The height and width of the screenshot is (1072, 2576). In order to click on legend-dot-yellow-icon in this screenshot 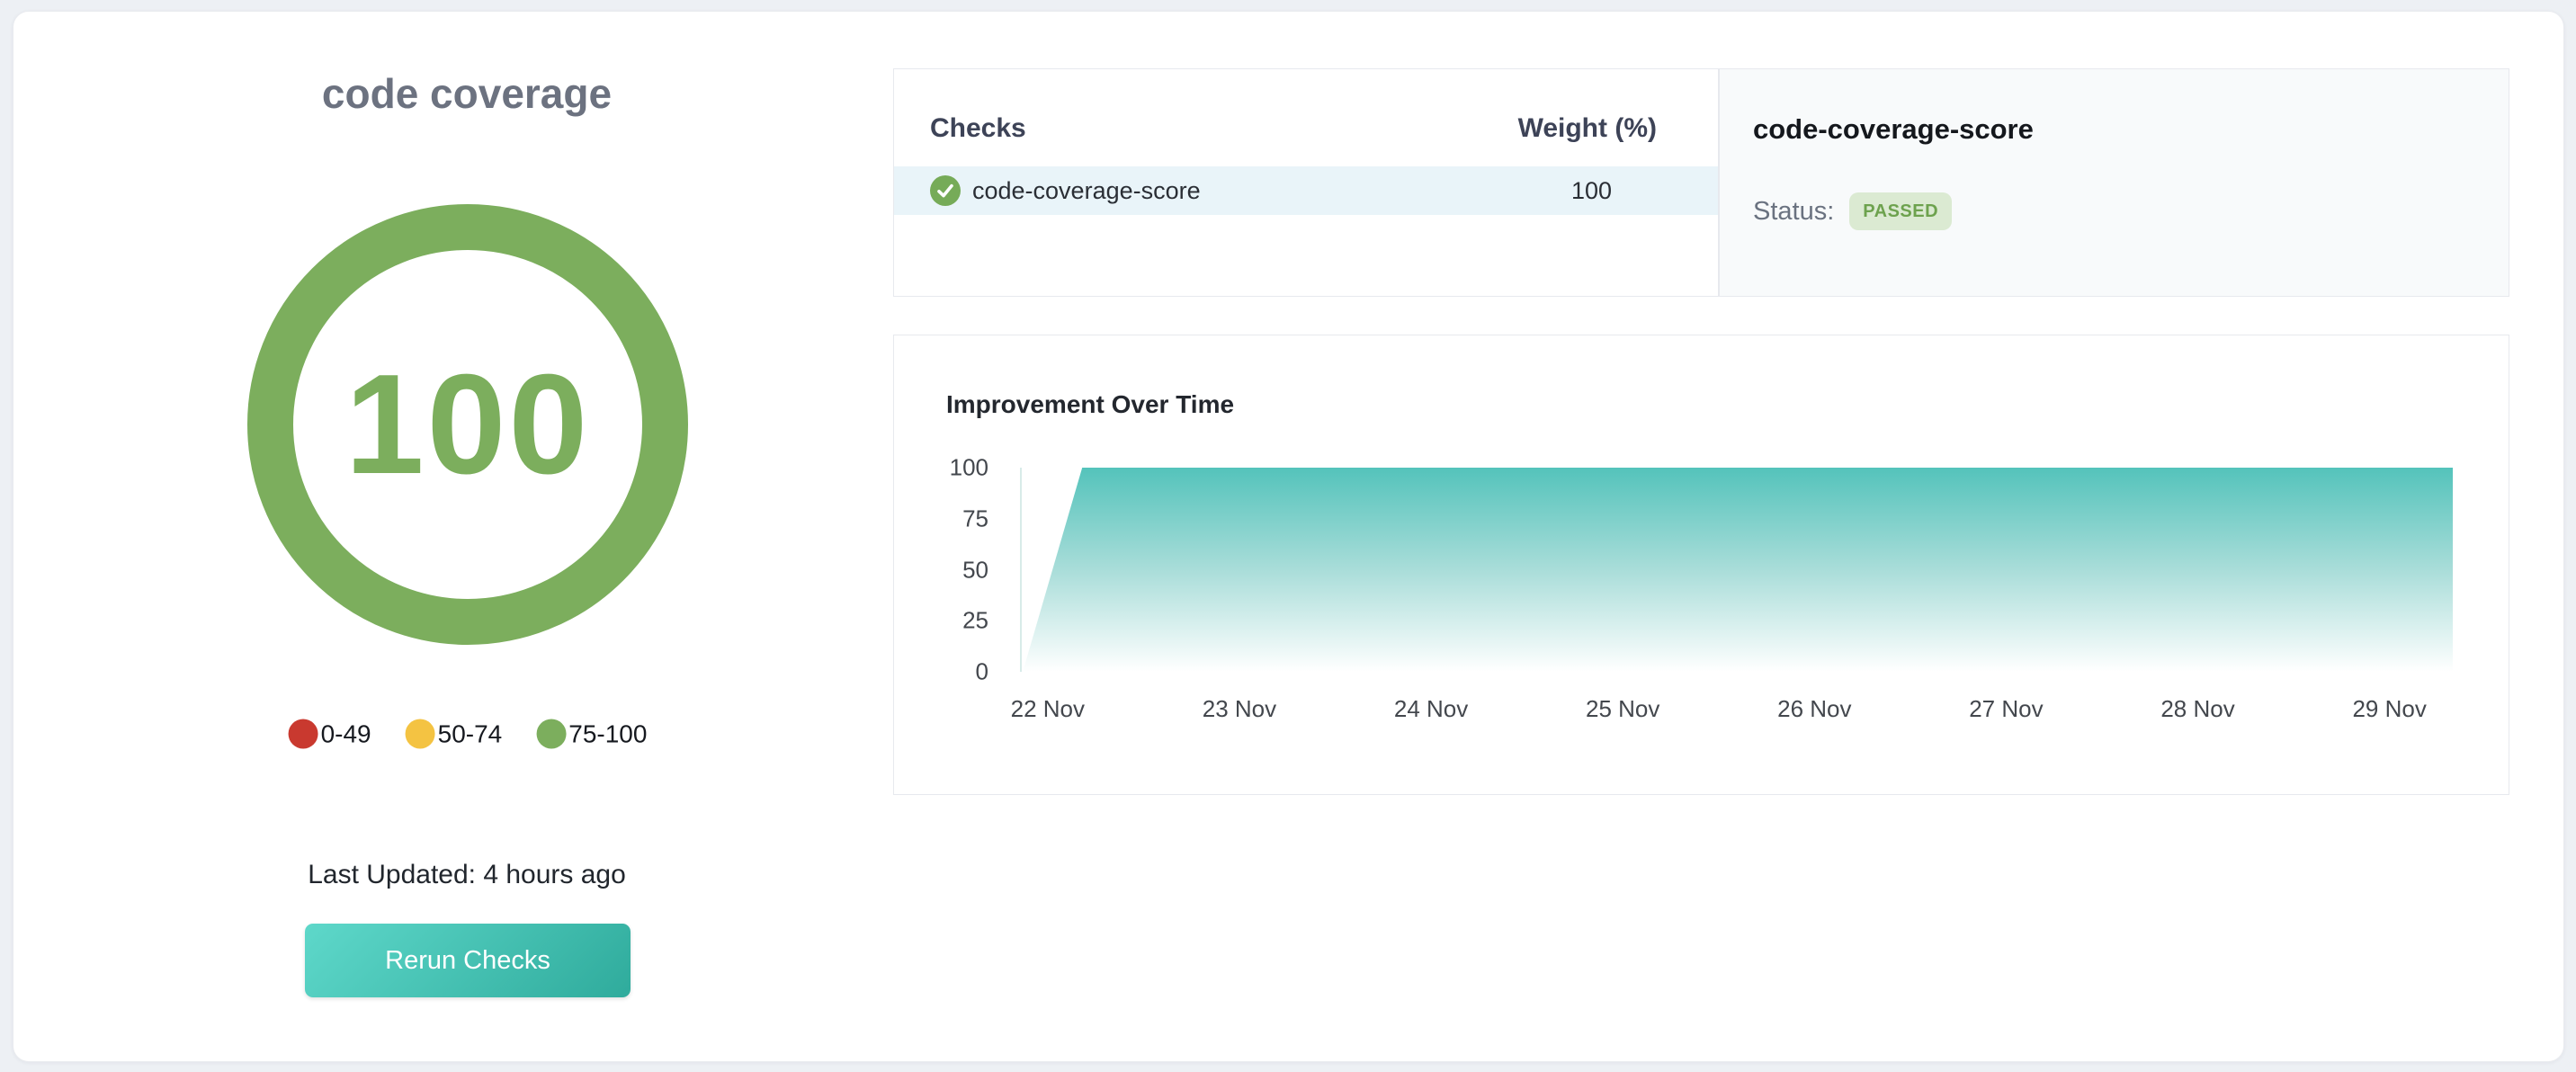, I will do `click(420, 734)`.